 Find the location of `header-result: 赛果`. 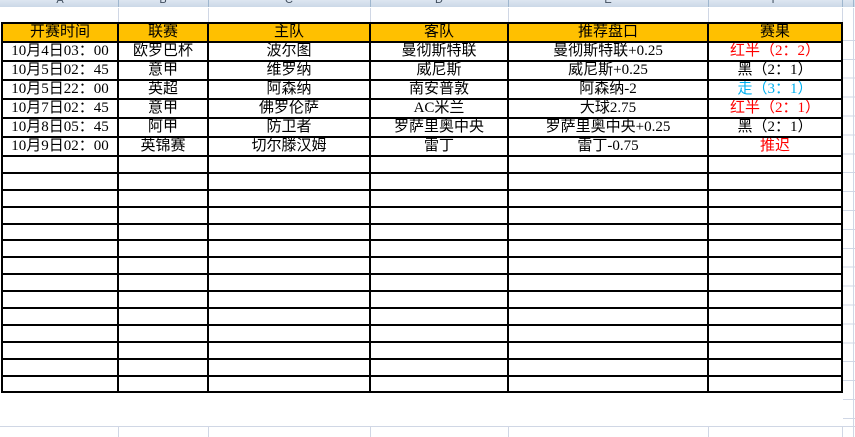

header-result: 赛果 is located at coordinates (775, 32).